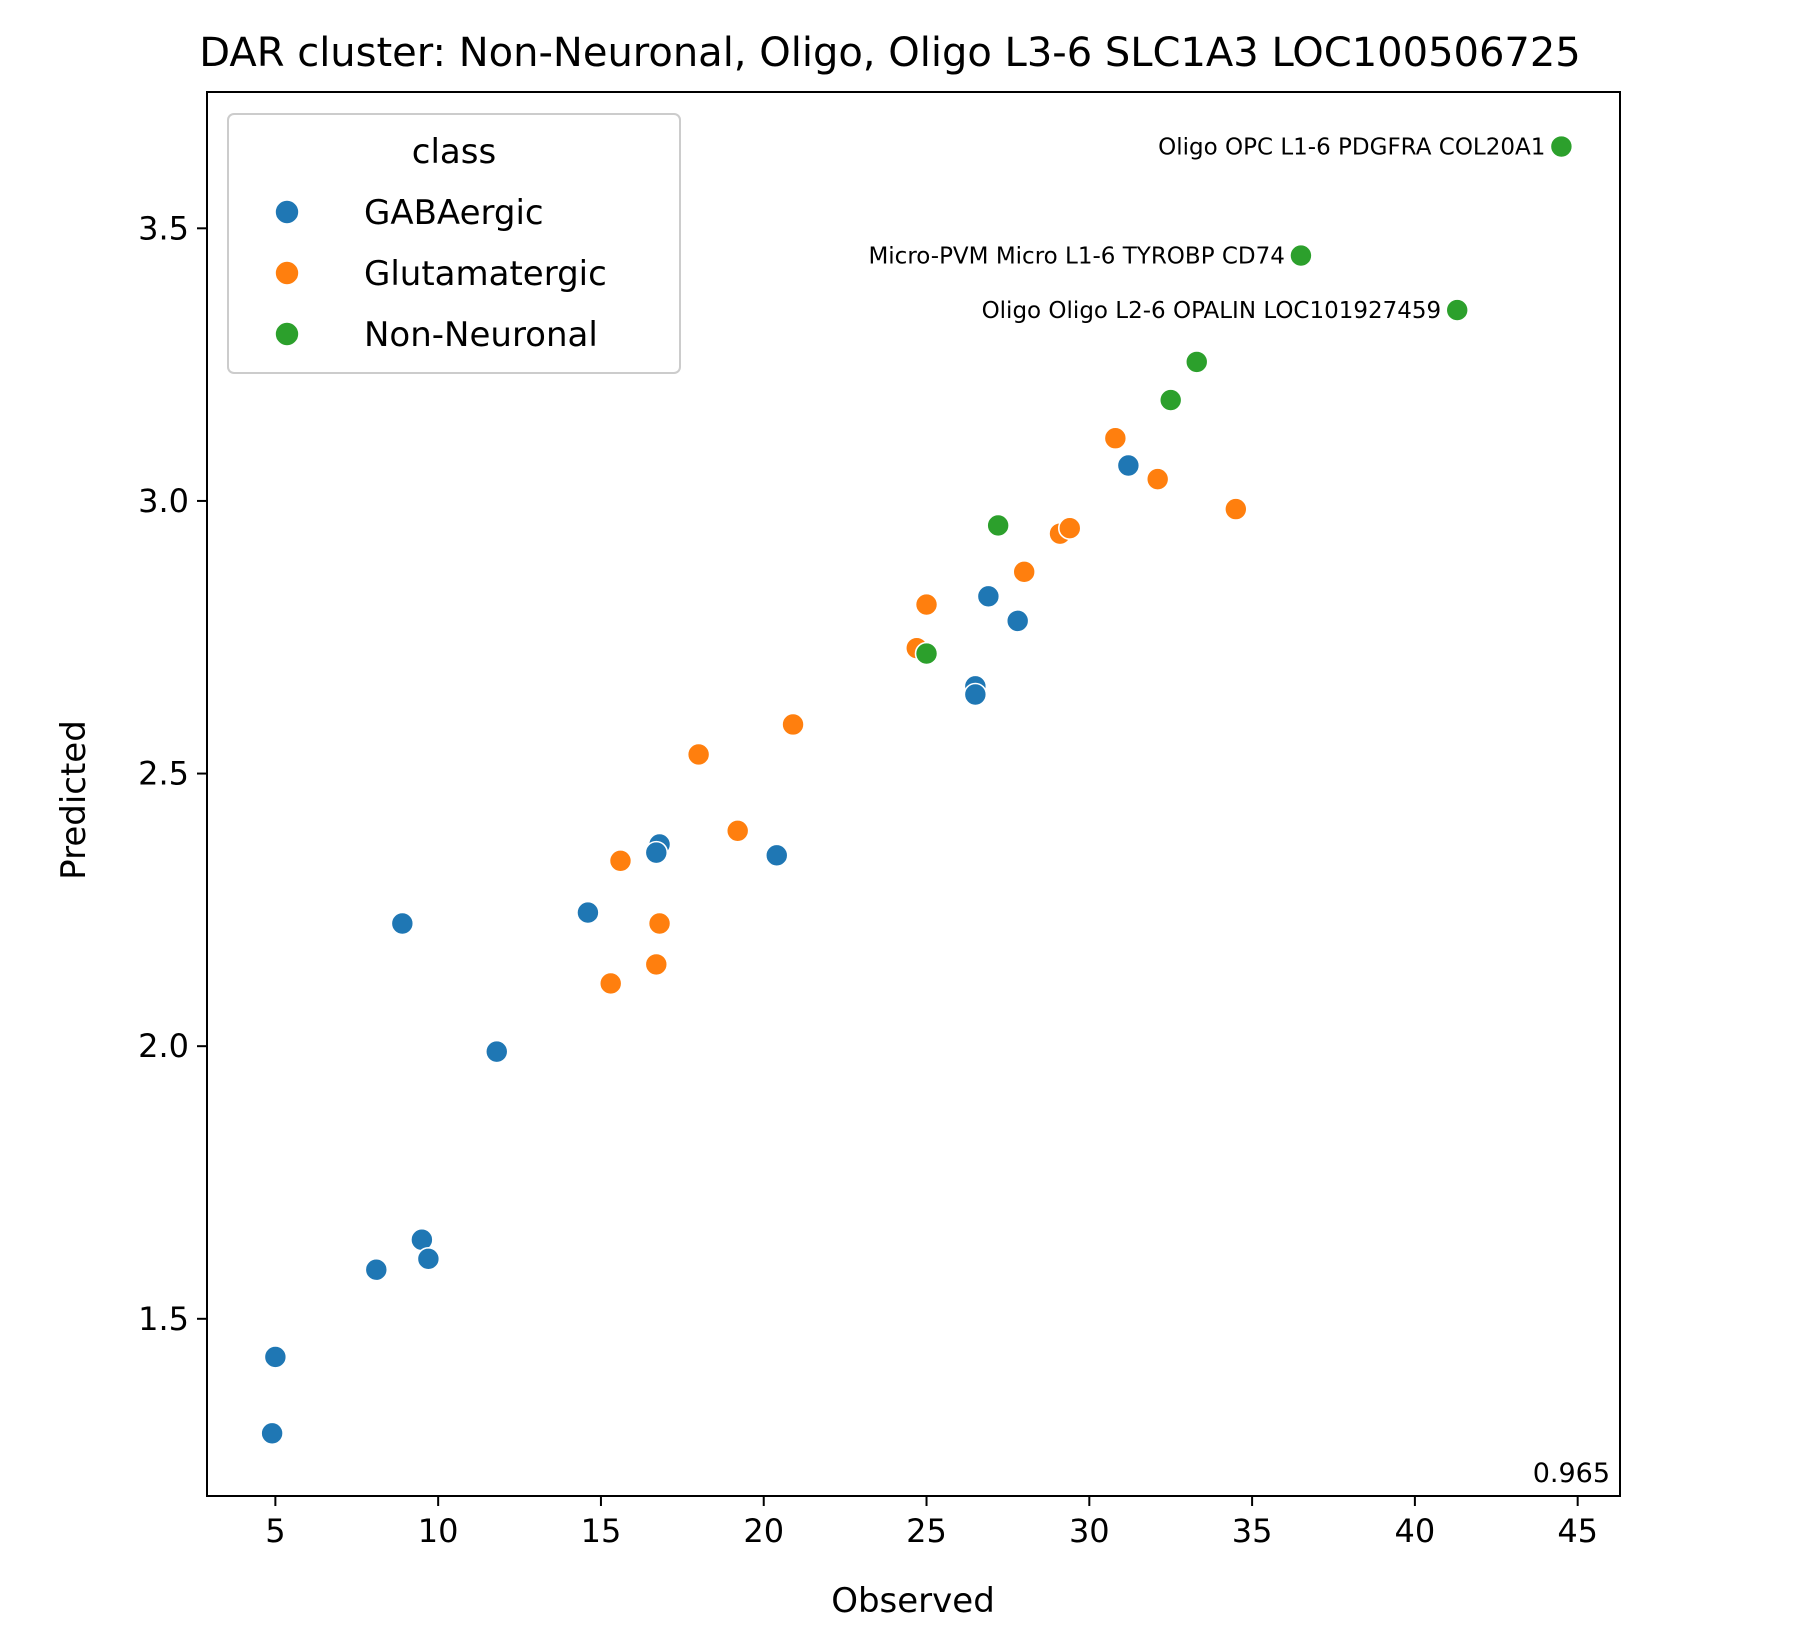  I want to click on x-axis: 5 10 15 20 25 30 35 40 45, so click(931, 1523).